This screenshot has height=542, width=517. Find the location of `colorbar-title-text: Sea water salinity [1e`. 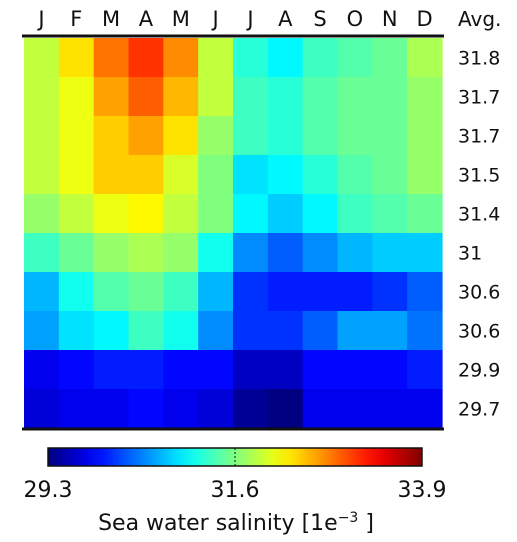

colorbar-title-text: Sea water salinity [1e is located at coordinates (218, 523).